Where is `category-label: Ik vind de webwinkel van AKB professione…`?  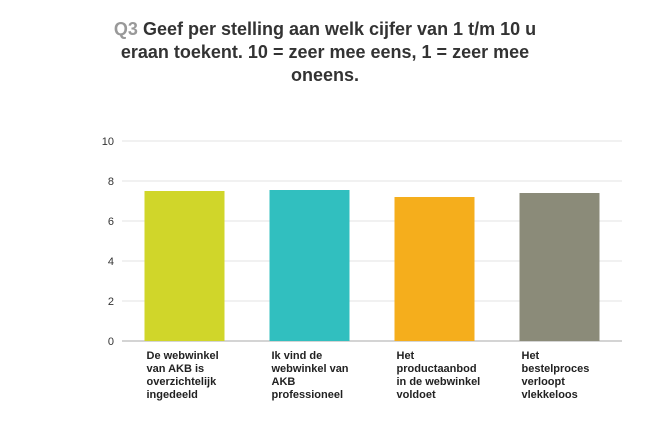 category-label: Ik vind de webwinkel van AKB professione… is located at coordinates (310, 375).